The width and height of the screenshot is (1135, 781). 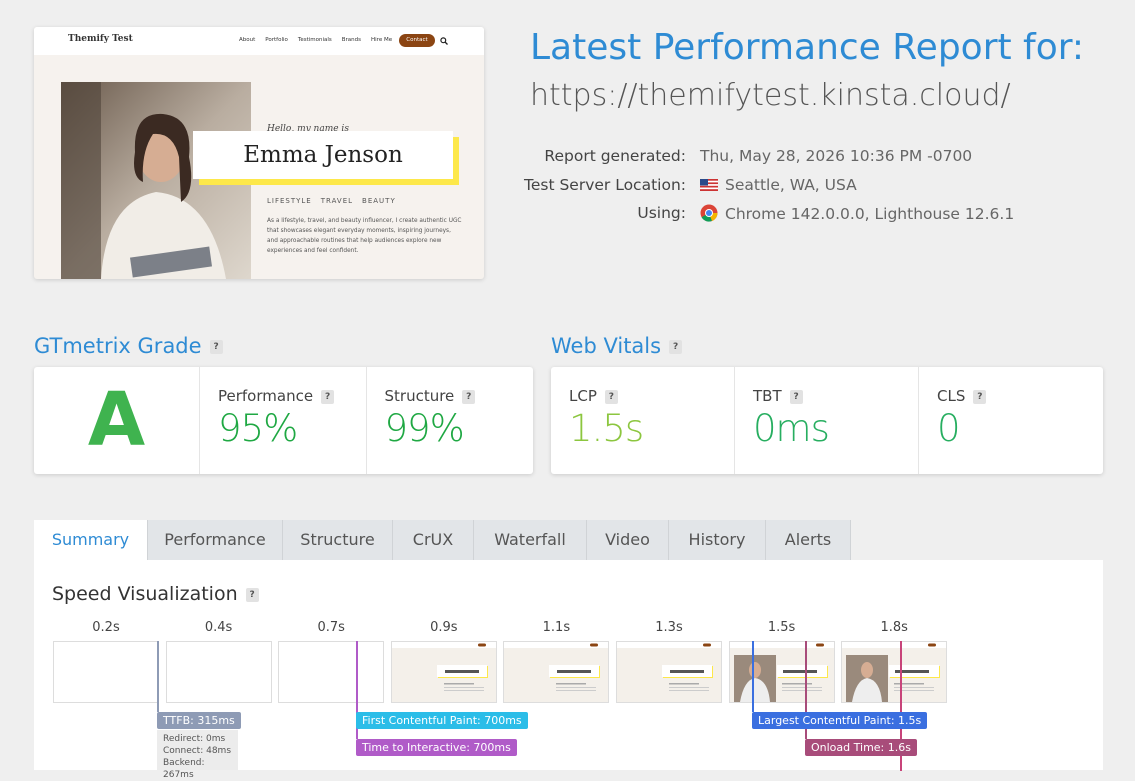 I want to click on tab: Video, so click(x=628, y=540).